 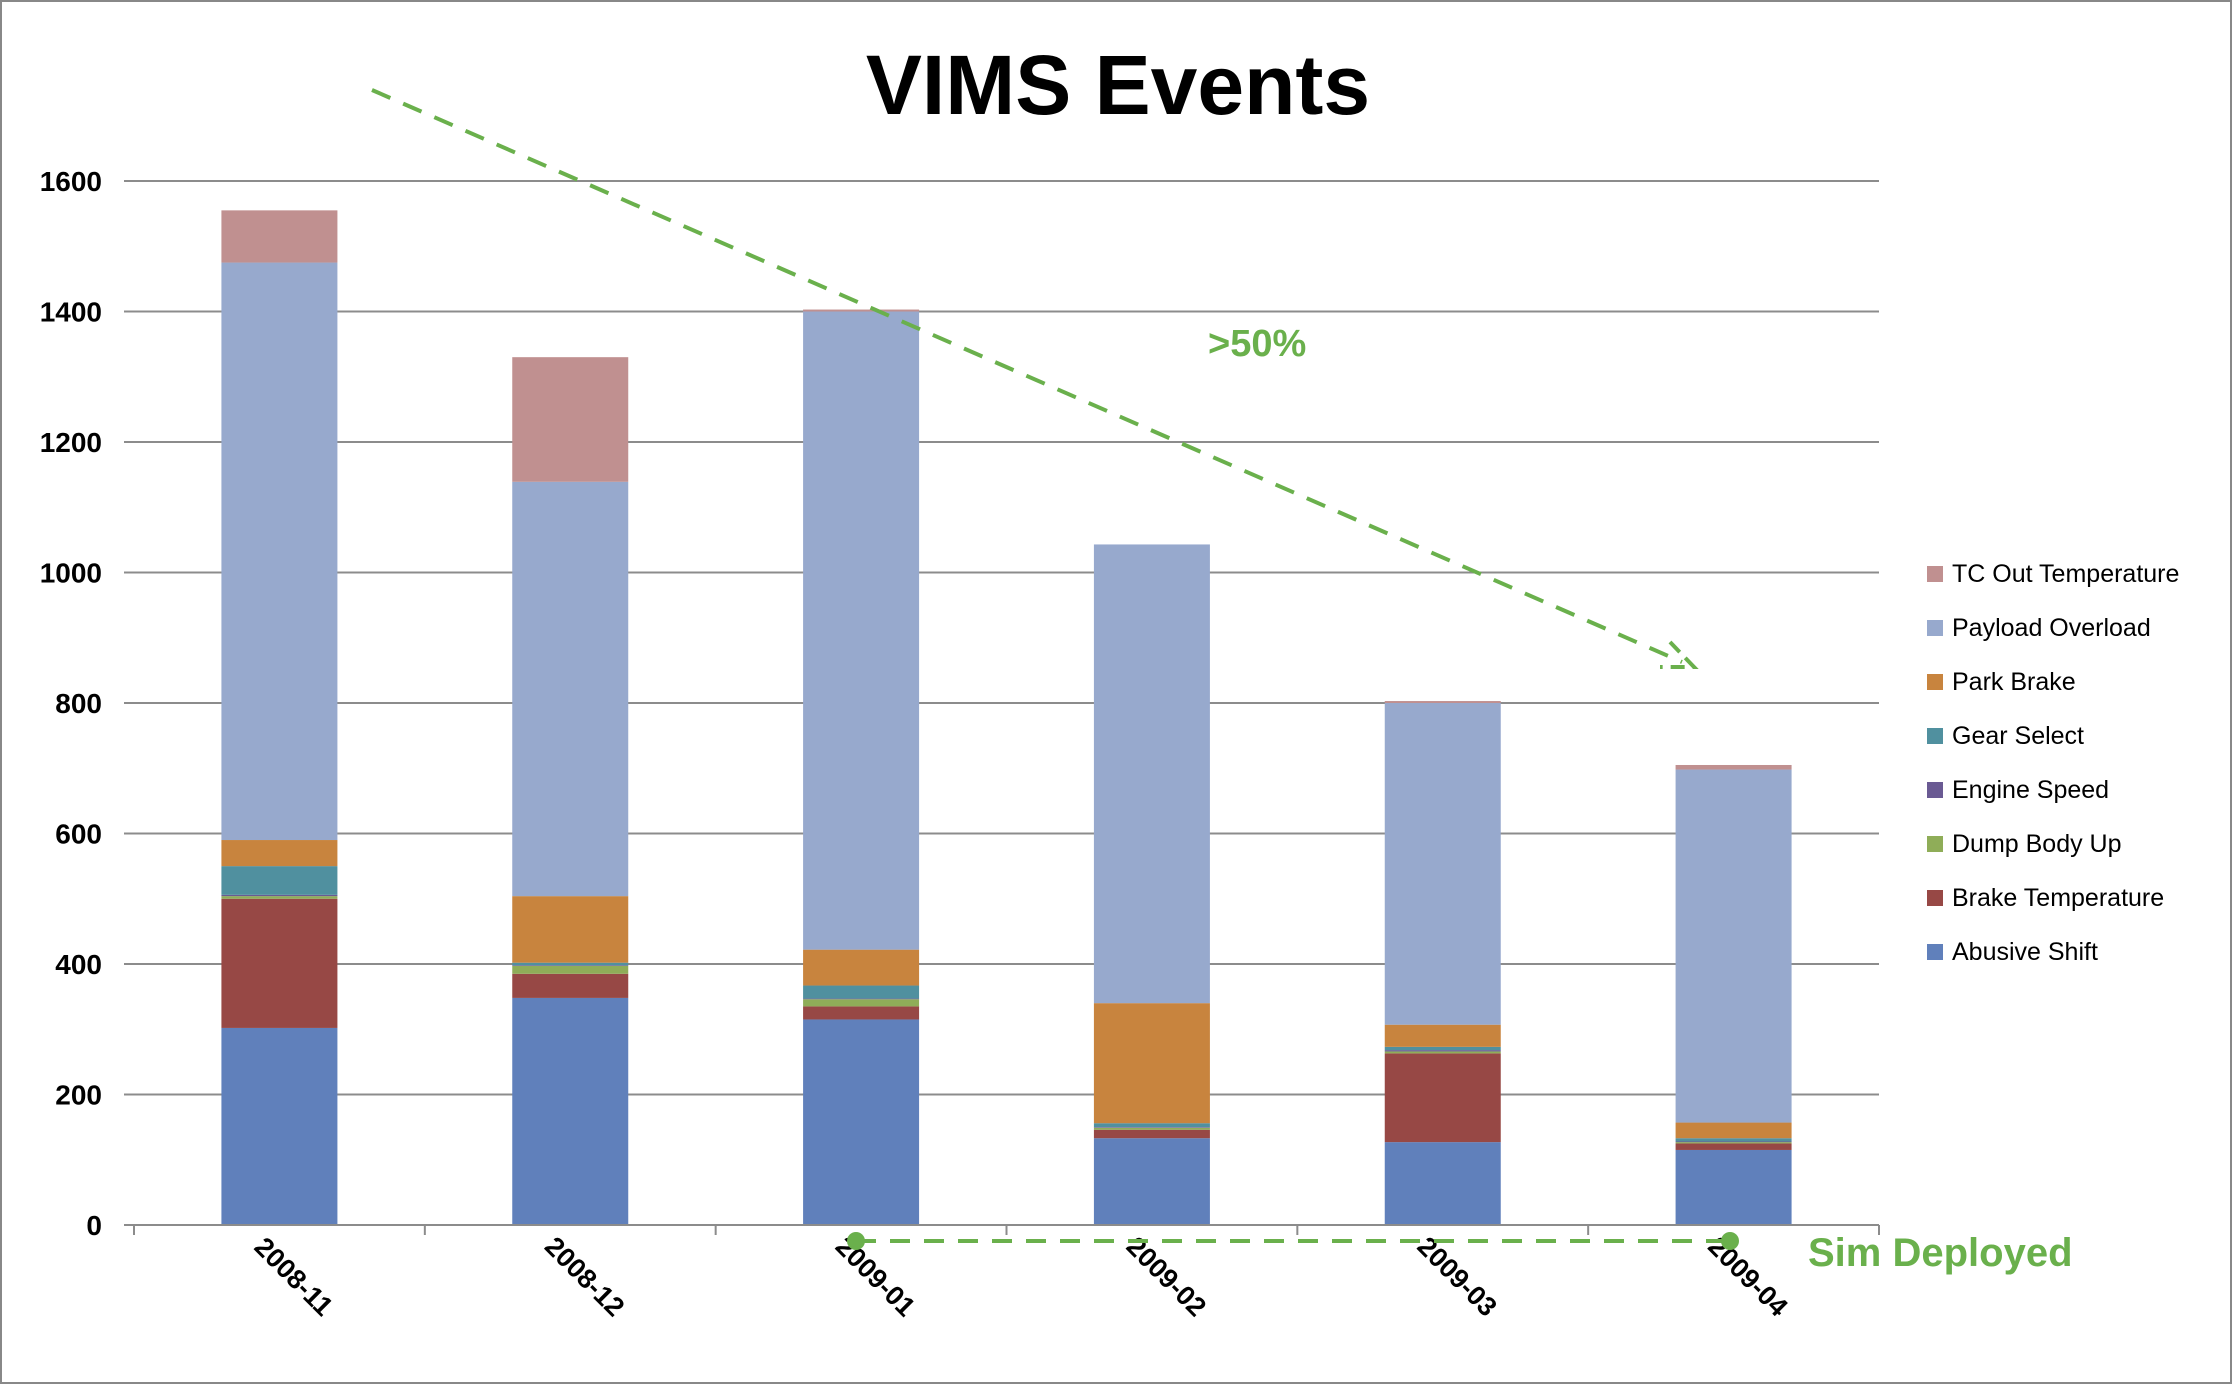 I want to click on x-tick-label: 2009-04, so click(x=1747, y=1276).